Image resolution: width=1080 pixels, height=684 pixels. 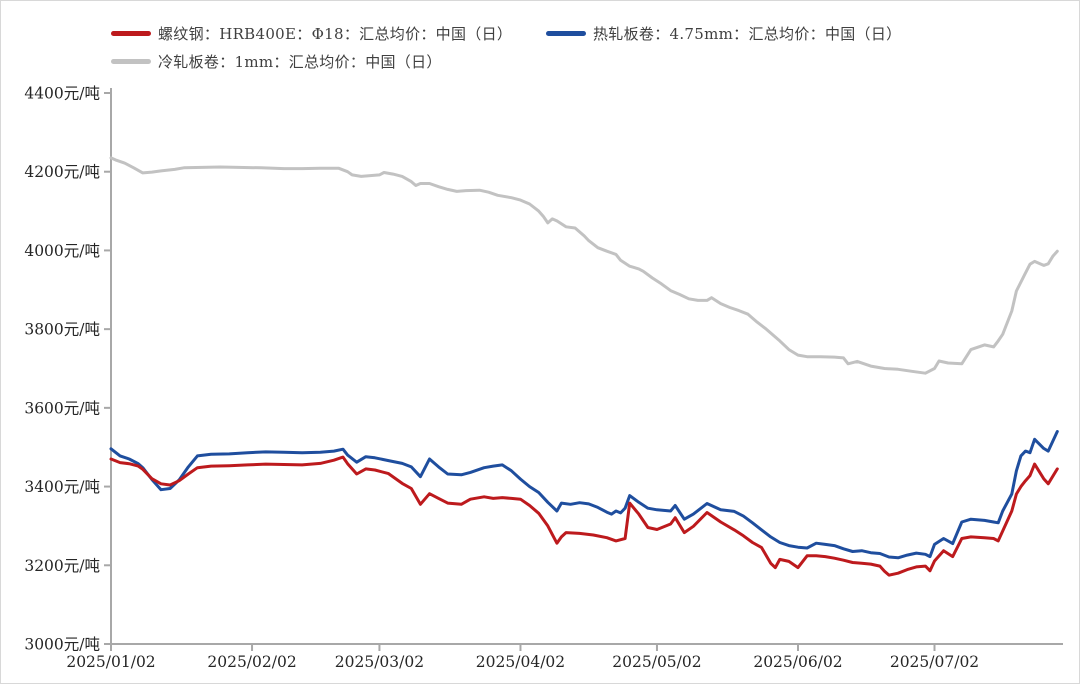 What do you see at coordinates (566, 33) in the screenshot?
I see `hot-rolled-coil-series-swatch` at bounding box center [566, 33].